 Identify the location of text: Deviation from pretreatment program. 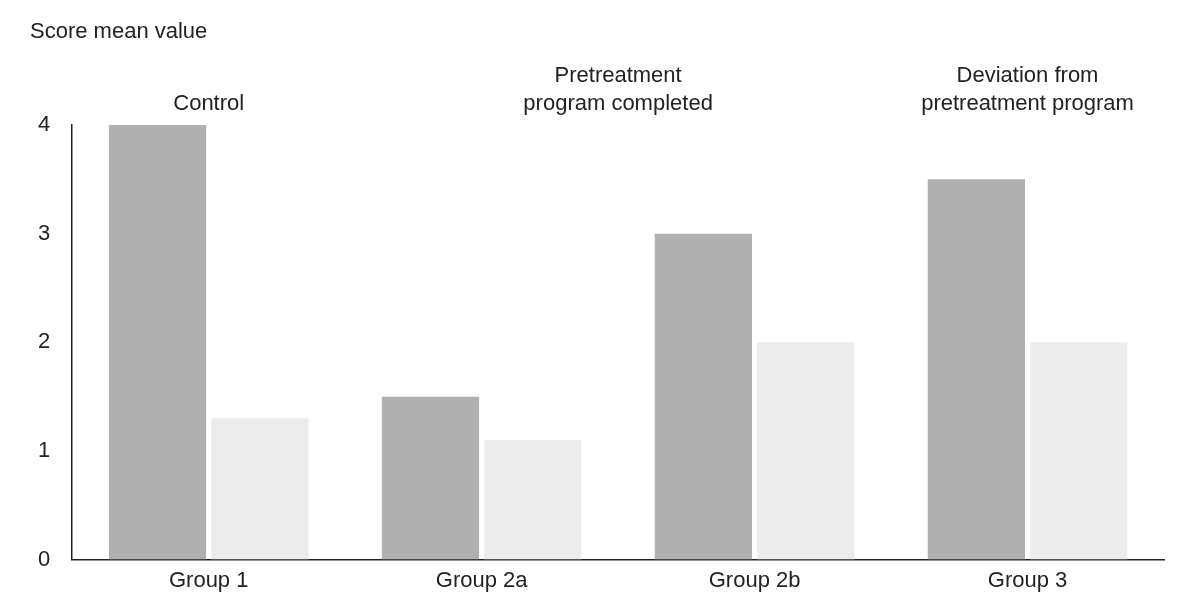
(1027, 88).